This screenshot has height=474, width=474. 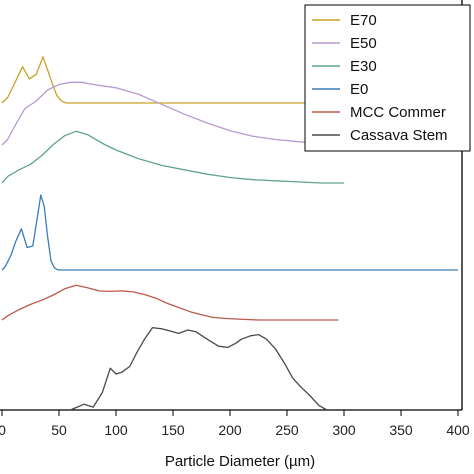 What do you see at coordinates (172, 80) in the screenshot?
I see `series-line-e70` at bounding box center [172, 80].